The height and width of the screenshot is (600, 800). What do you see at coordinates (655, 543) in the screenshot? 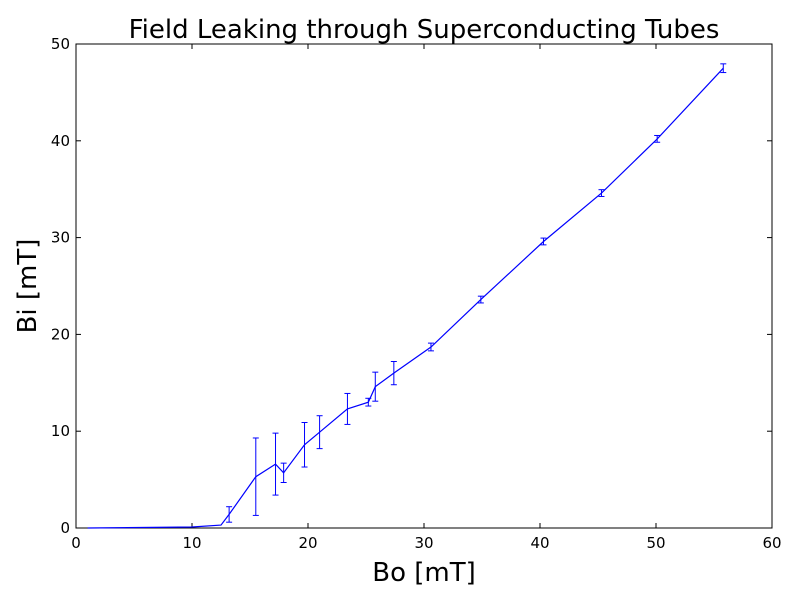
I see `x-tick-label: 50` at bounding box center [655, 543].